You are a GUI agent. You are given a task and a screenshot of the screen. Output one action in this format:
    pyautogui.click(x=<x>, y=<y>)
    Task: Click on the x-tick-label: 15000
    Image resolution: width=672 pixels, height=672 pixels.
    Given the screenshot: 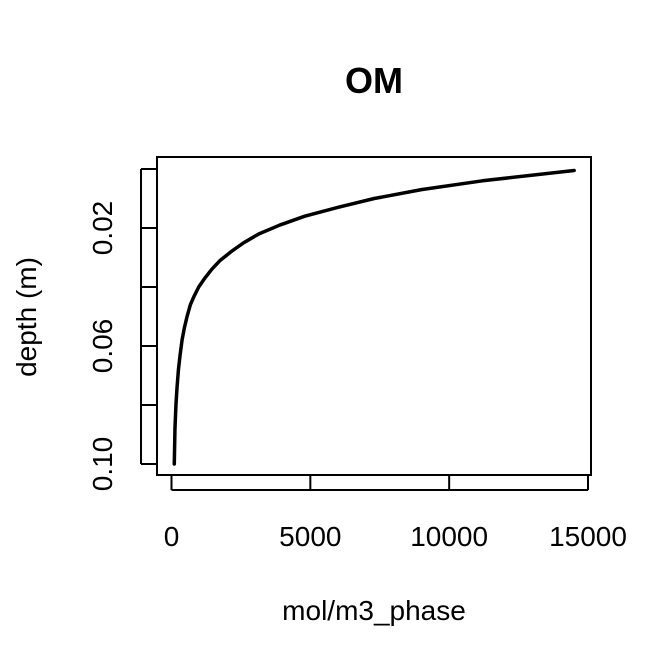 What is the action you would take?
    pyautogui.click(x=588, y=536)
    